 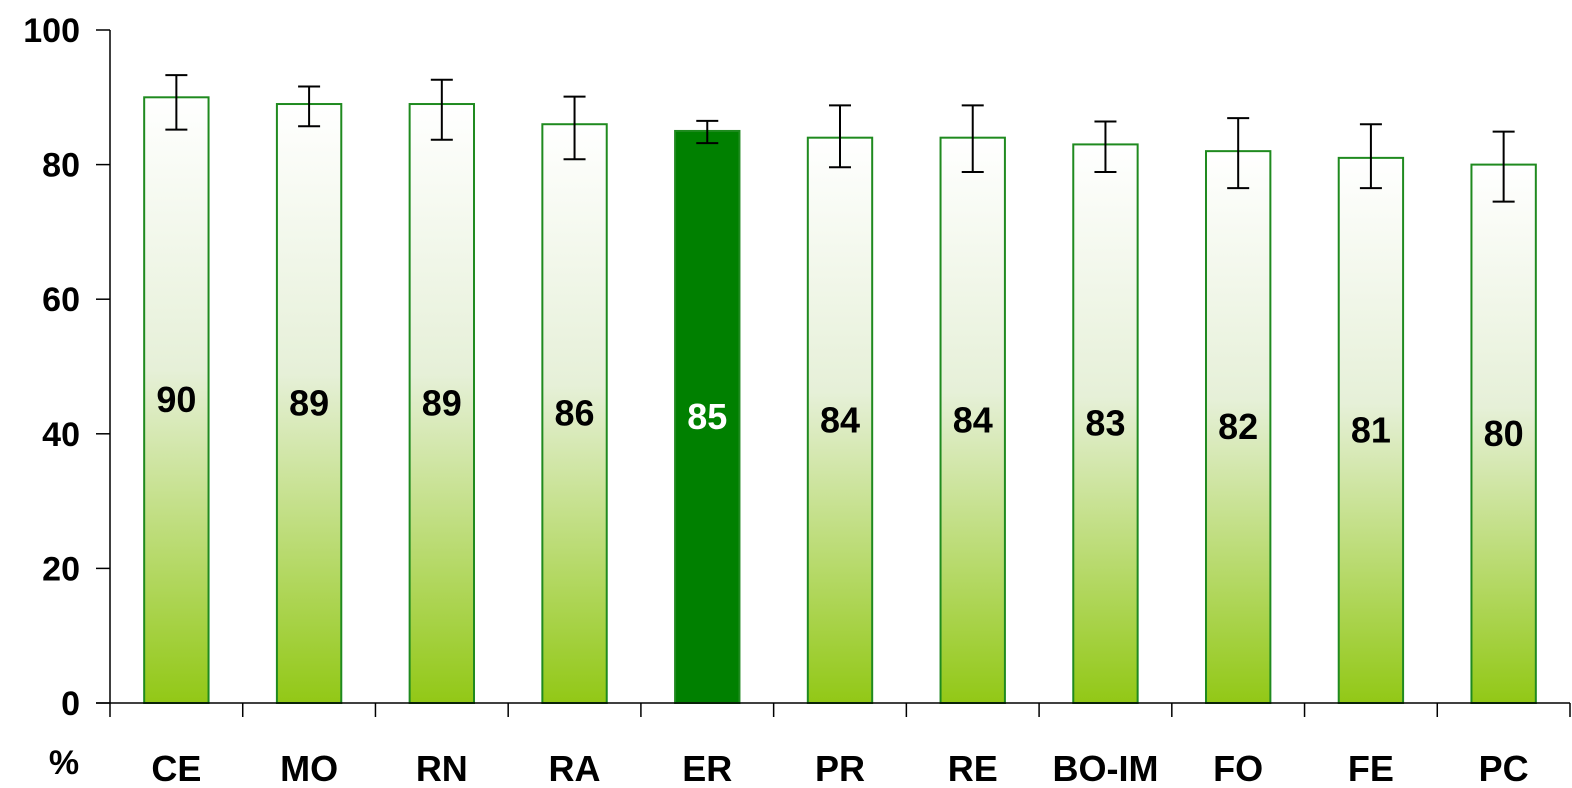 I want to click on error-bar-er, so click(x=707, y=132).